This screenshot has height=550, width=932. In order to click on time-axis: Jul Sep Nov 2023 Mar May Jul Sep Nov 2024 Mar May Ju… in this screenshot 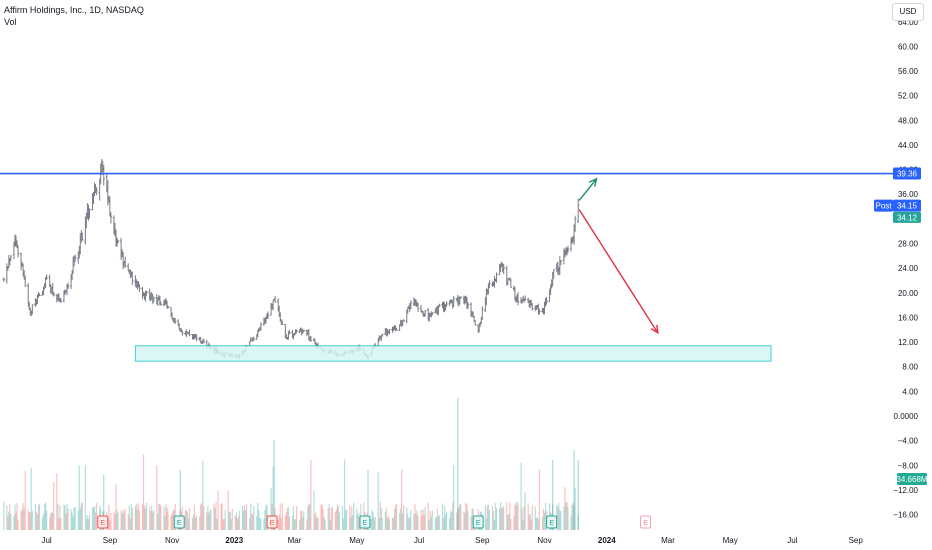, I will do `click(452, 540)`.